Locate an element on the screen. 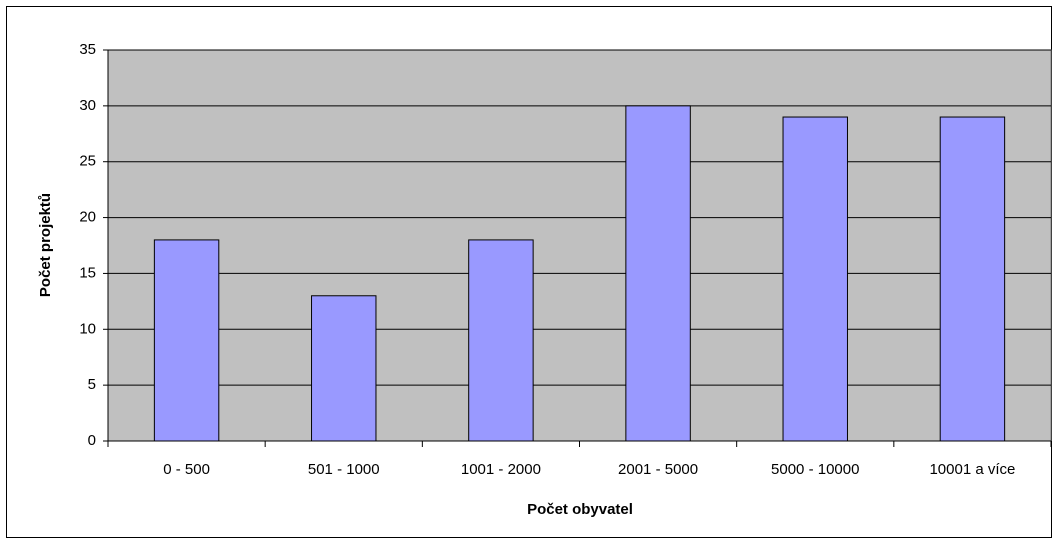  y-axis-title: Počet projektů is located at coordinates (45, 245).